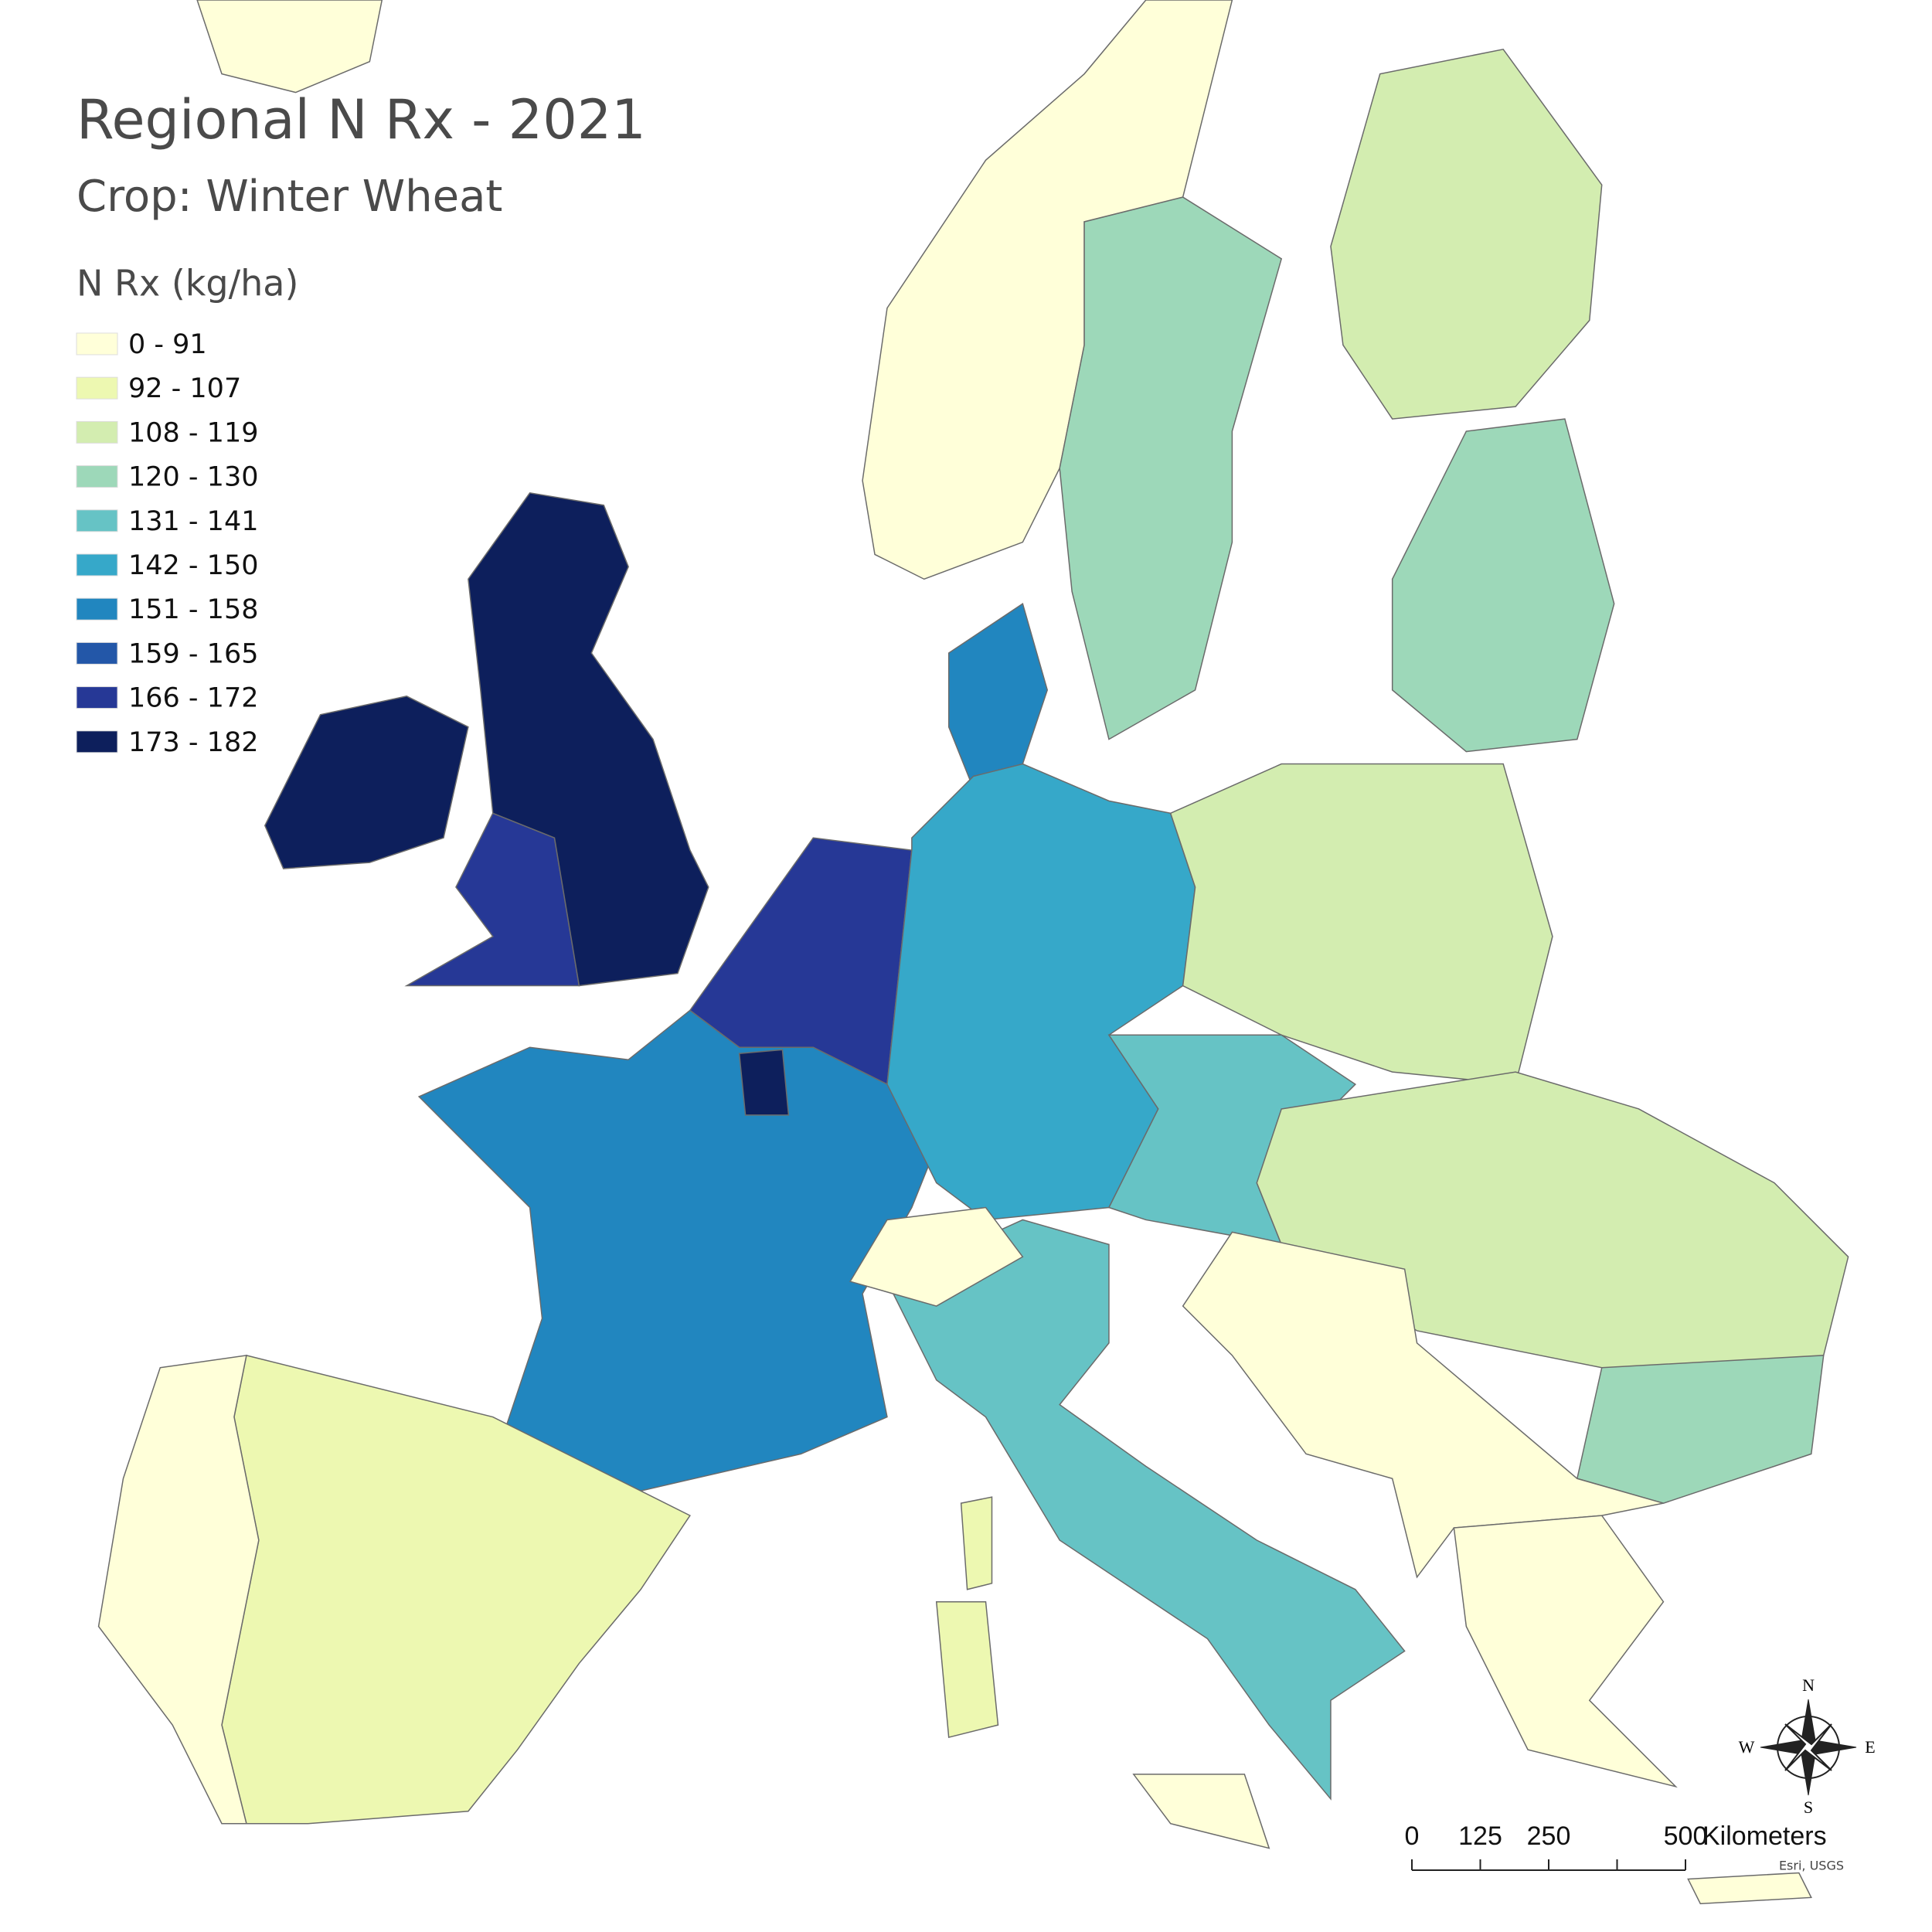 This screenshot has width=1932, height=1932. What do you see at coordinates (193, 653) in the screenshot?
I see `legend-label: 159 - 165` at bounding box center [193, 653].